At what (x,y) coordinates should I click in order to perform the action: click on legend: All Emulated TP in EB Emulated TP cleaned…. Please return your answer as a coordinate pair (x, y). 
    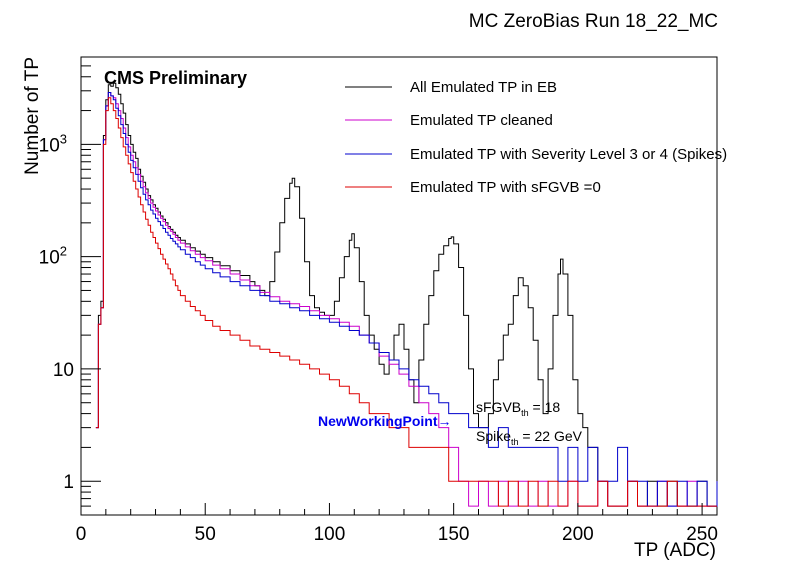
    Looking at the image, I should click on (536, 137).